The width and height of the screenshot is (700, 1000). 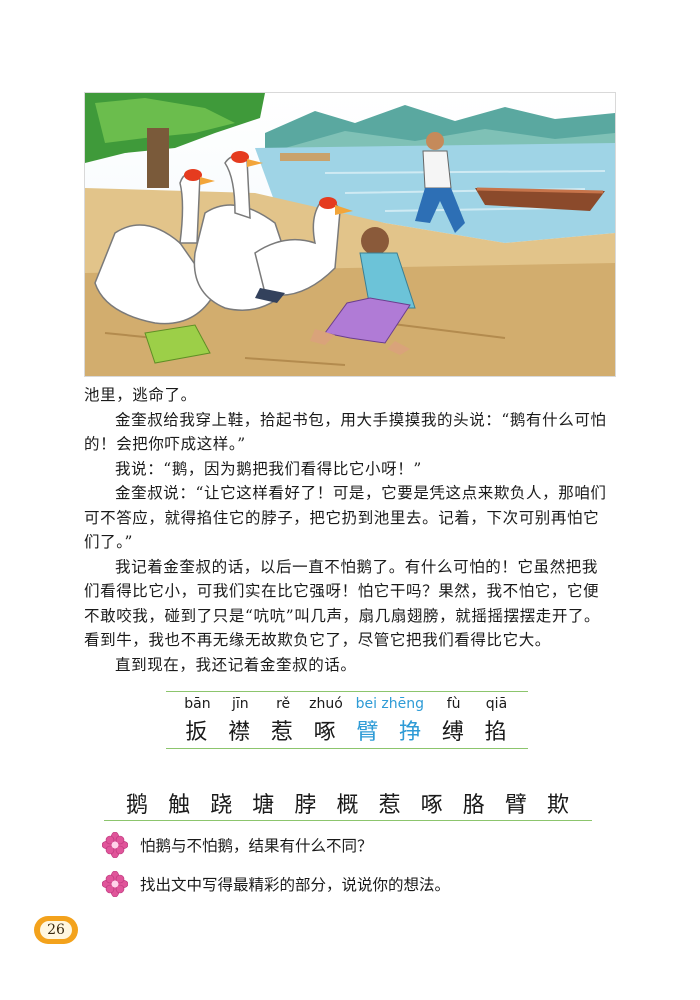 I want to click on vocab-char: 惹, so click(x=282, y=732).